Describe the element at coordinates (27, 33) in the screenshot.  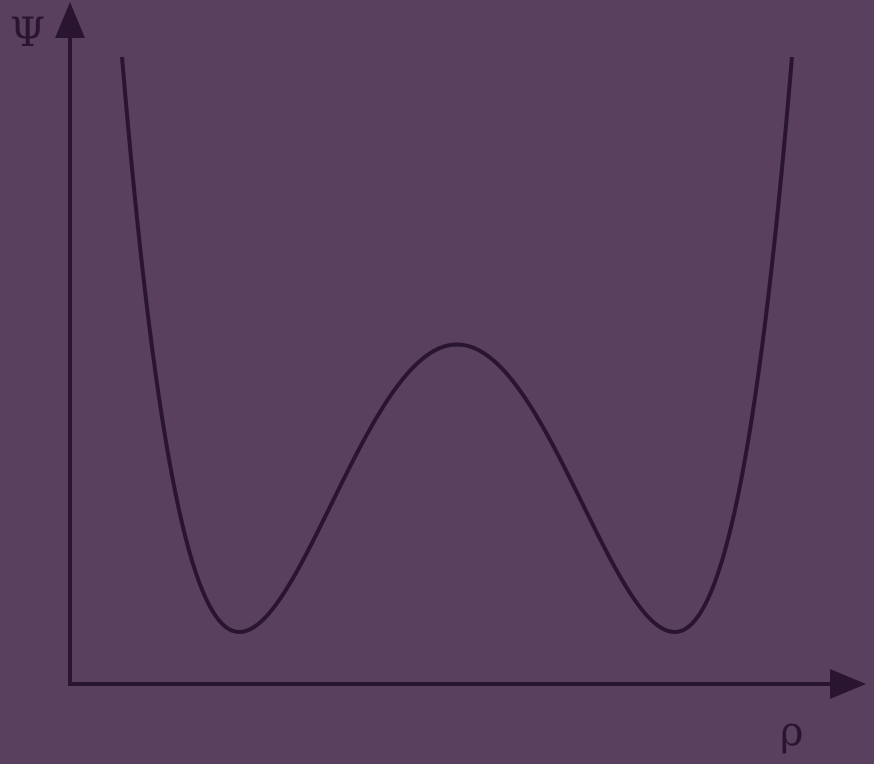
I see `y-axis-label: Ψ` at that location.